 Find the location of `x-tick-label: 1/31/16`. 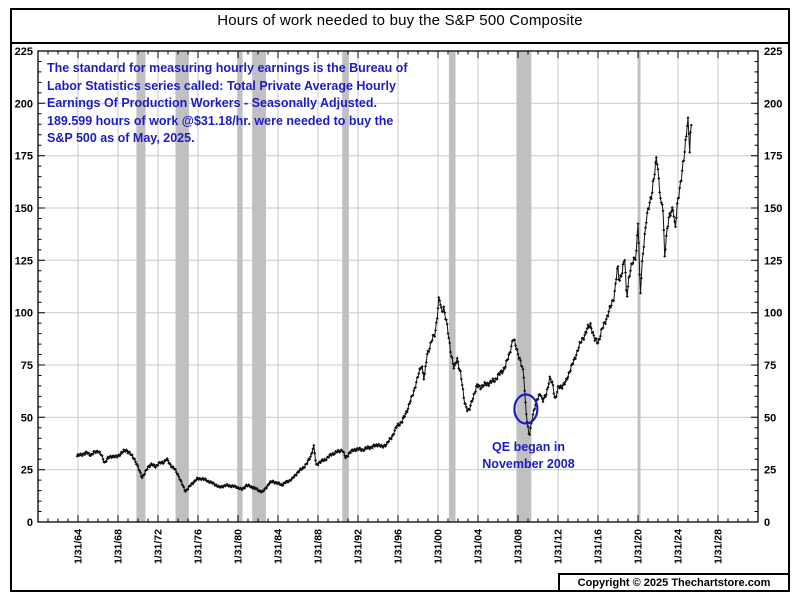

x-tick-label: 1/31/16 is located at coordinates (599, 546).